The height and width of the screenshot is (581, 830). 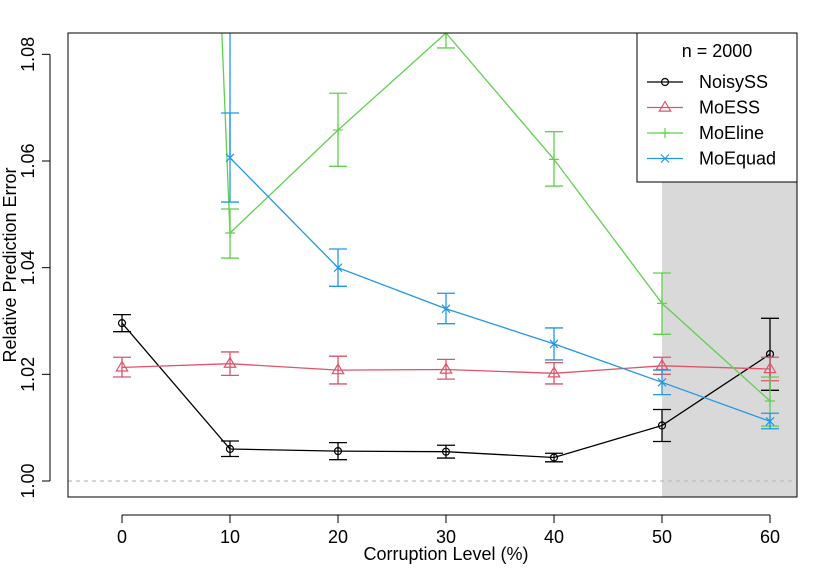 I want to click on legend-label: MoEline, so click(x=731, y=133).